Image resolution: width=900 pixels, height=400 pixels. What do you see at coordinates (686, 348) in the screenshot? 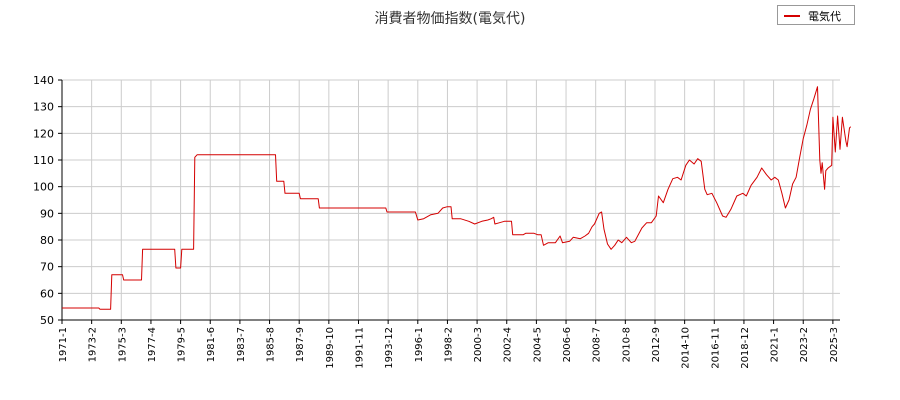
I see `x-tick-label: 2014-10` at bounding box center [686, 348].